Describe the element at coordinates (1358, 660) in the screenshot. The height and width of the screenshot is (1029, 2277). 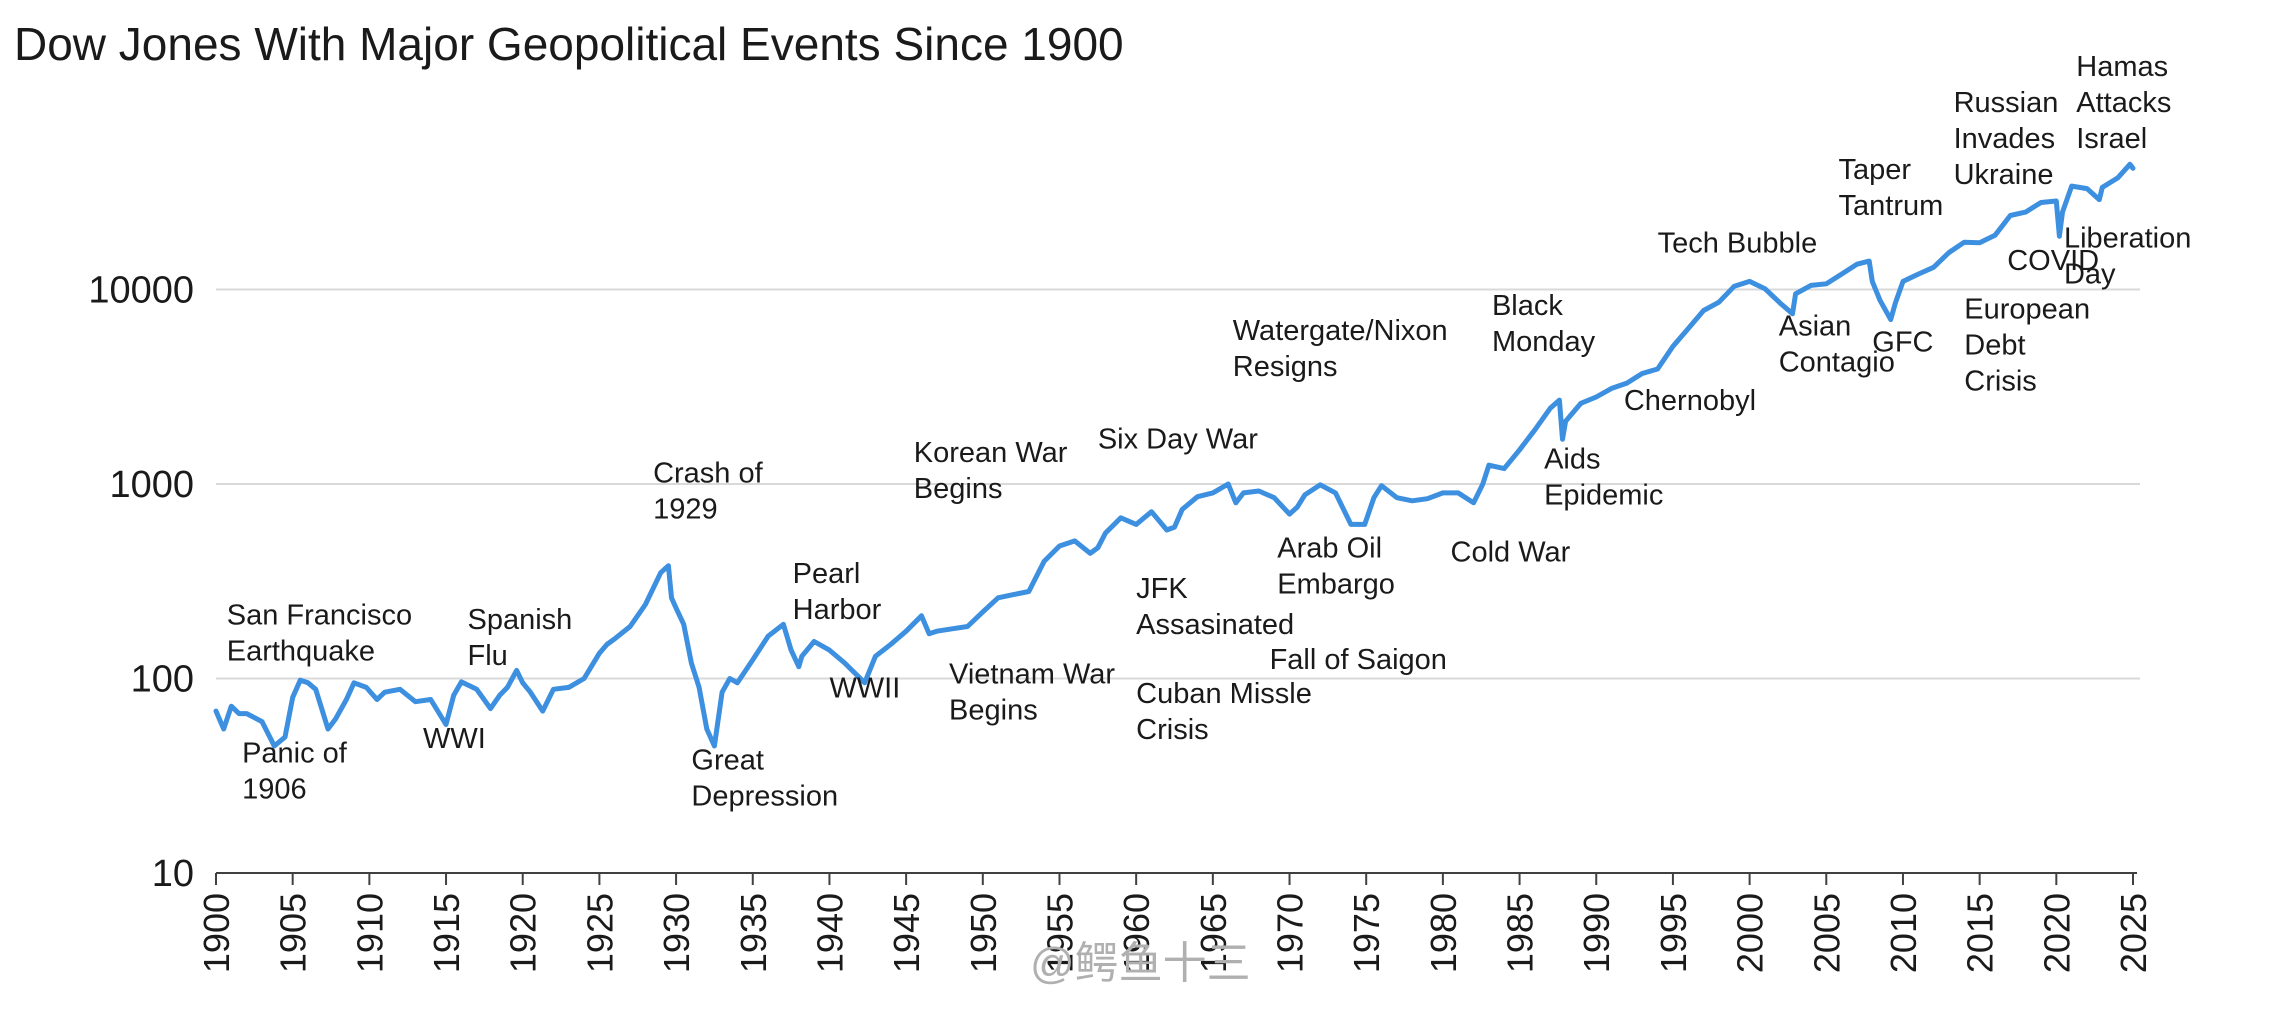
I see `event-annotation: Fall of Saigon` at that location.